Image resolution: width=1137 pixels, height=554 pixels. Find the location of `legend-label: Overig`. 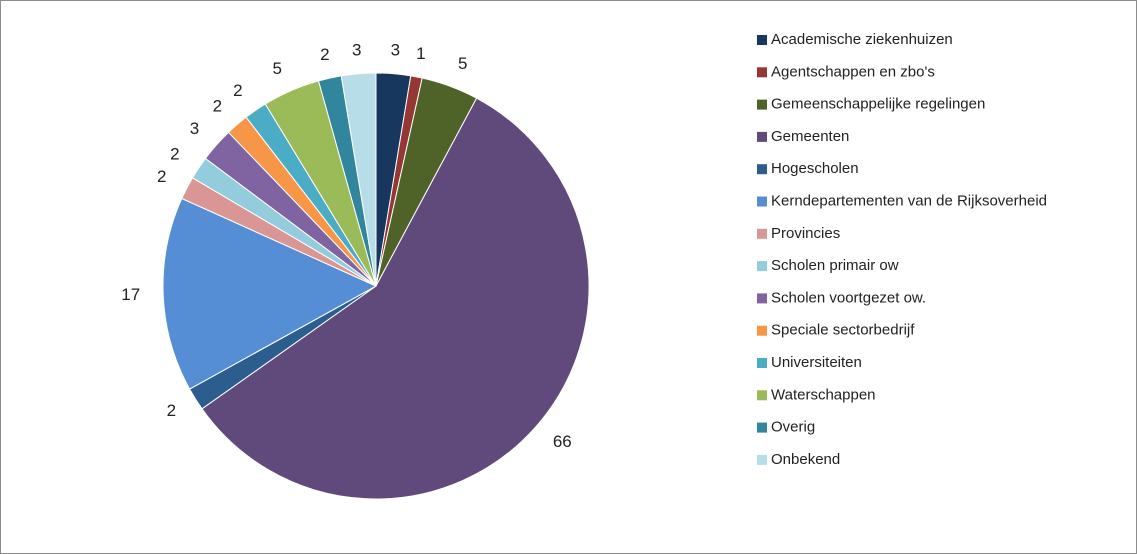

legend-label: Overig is located at coordinates (793, 427).